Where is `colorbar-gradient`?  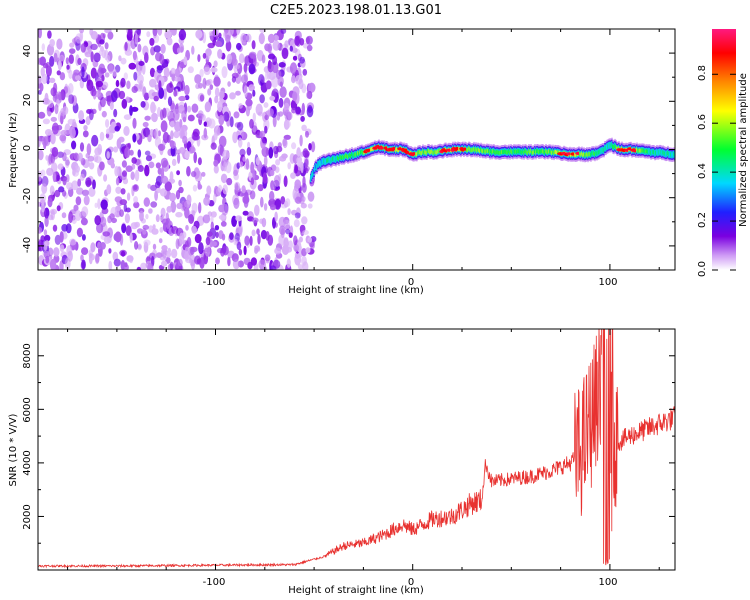
colorbar-gradient is located at coordinates (724, 149).